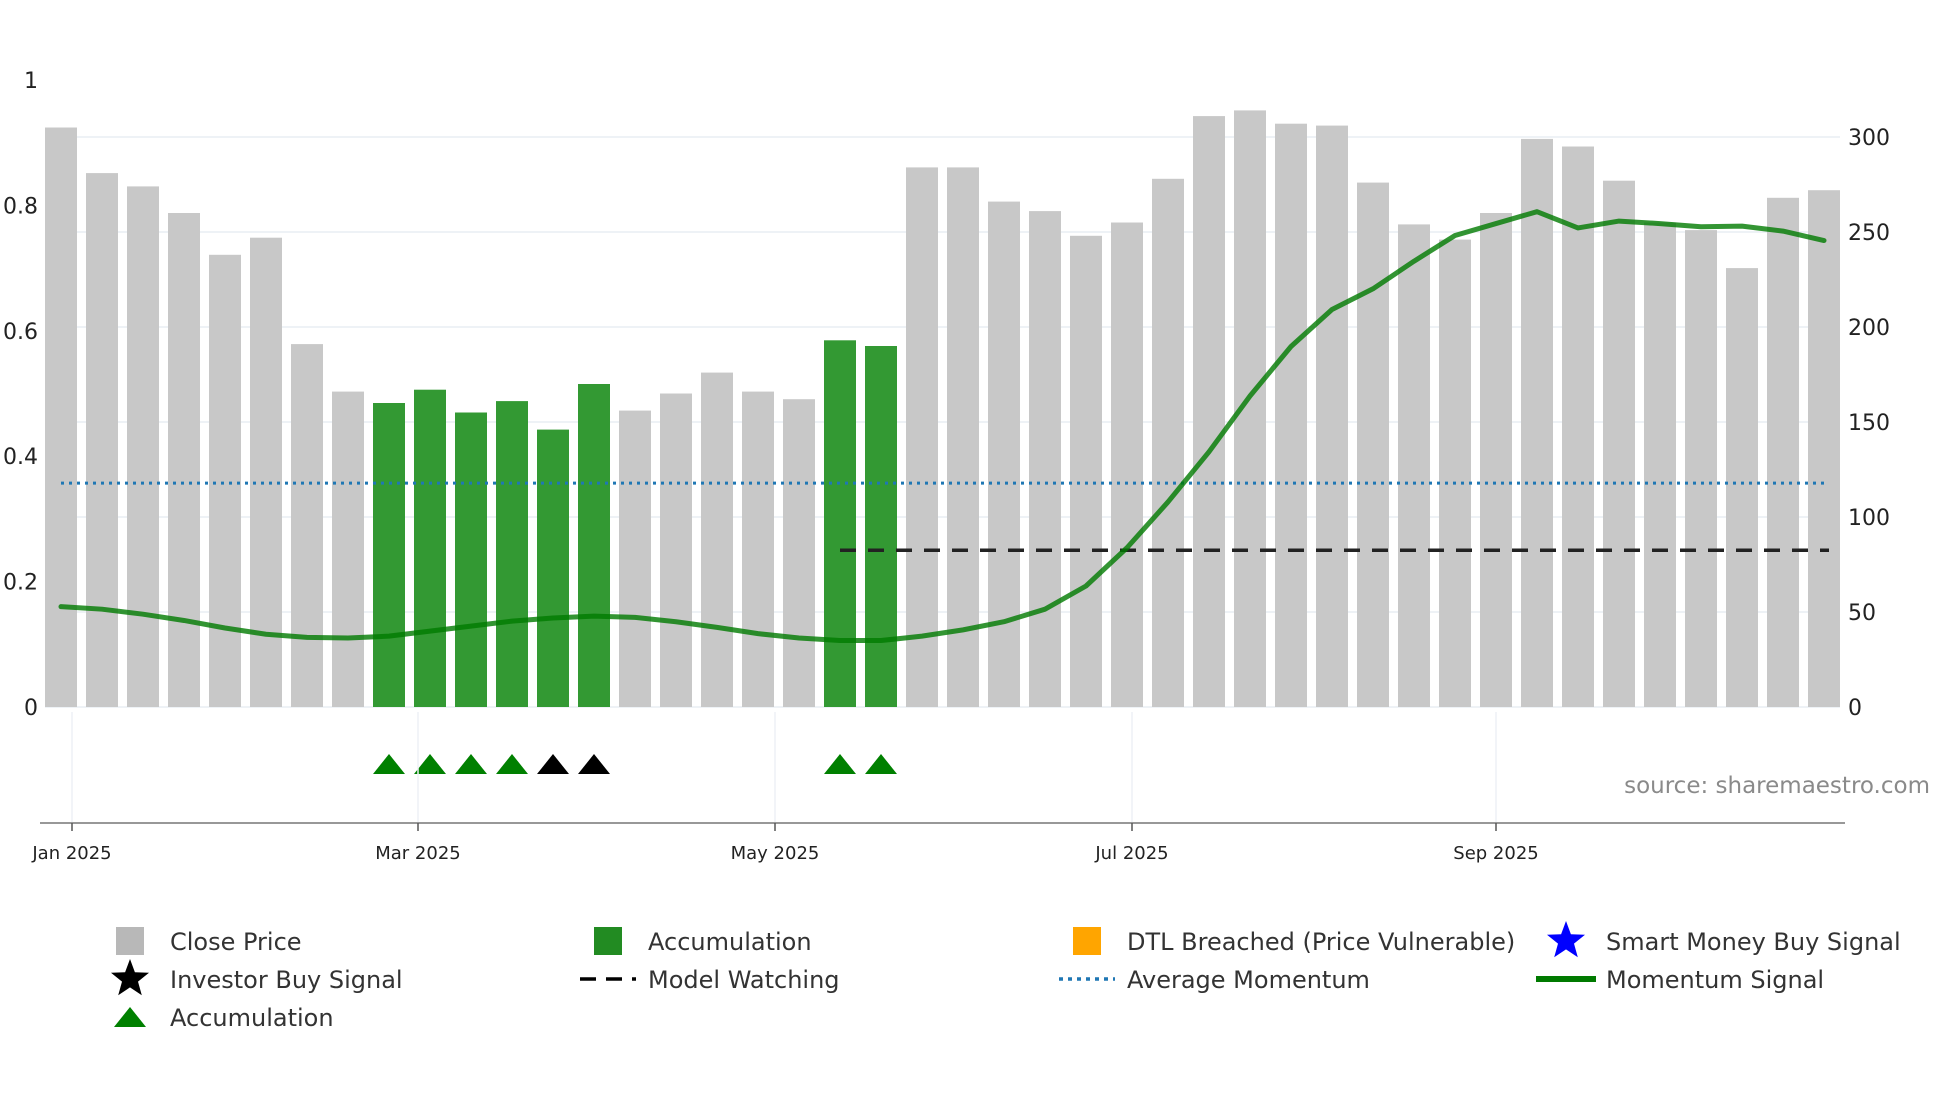 Image resolution: width=1960 pixels, height=1102 pixels. Describe the element at coordinates (418, 853) in the screenshot. I see `x-tick-label: Mar 2025` at that location.